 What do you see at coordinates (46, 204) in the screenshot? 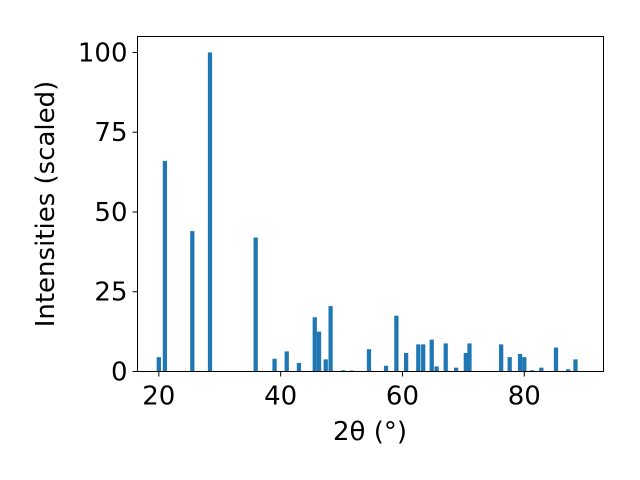
I see `y-axis-label: Intensities (scaled)` at bounding box center [46, 204].